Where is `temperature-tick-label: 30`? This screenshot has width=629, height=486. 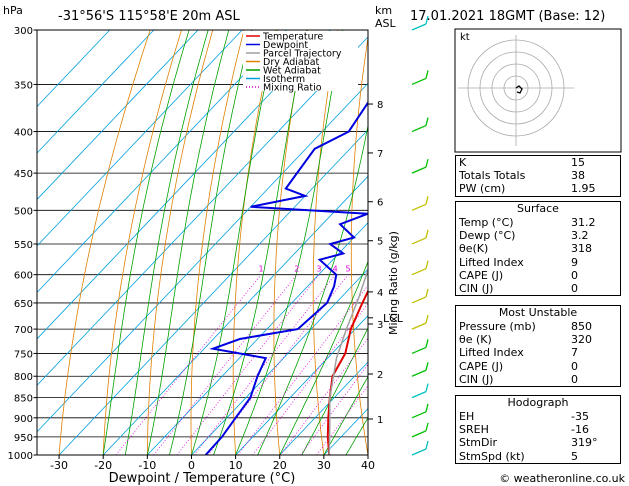 temperature-tick-label: 30 is located at coordinates (324, 465).